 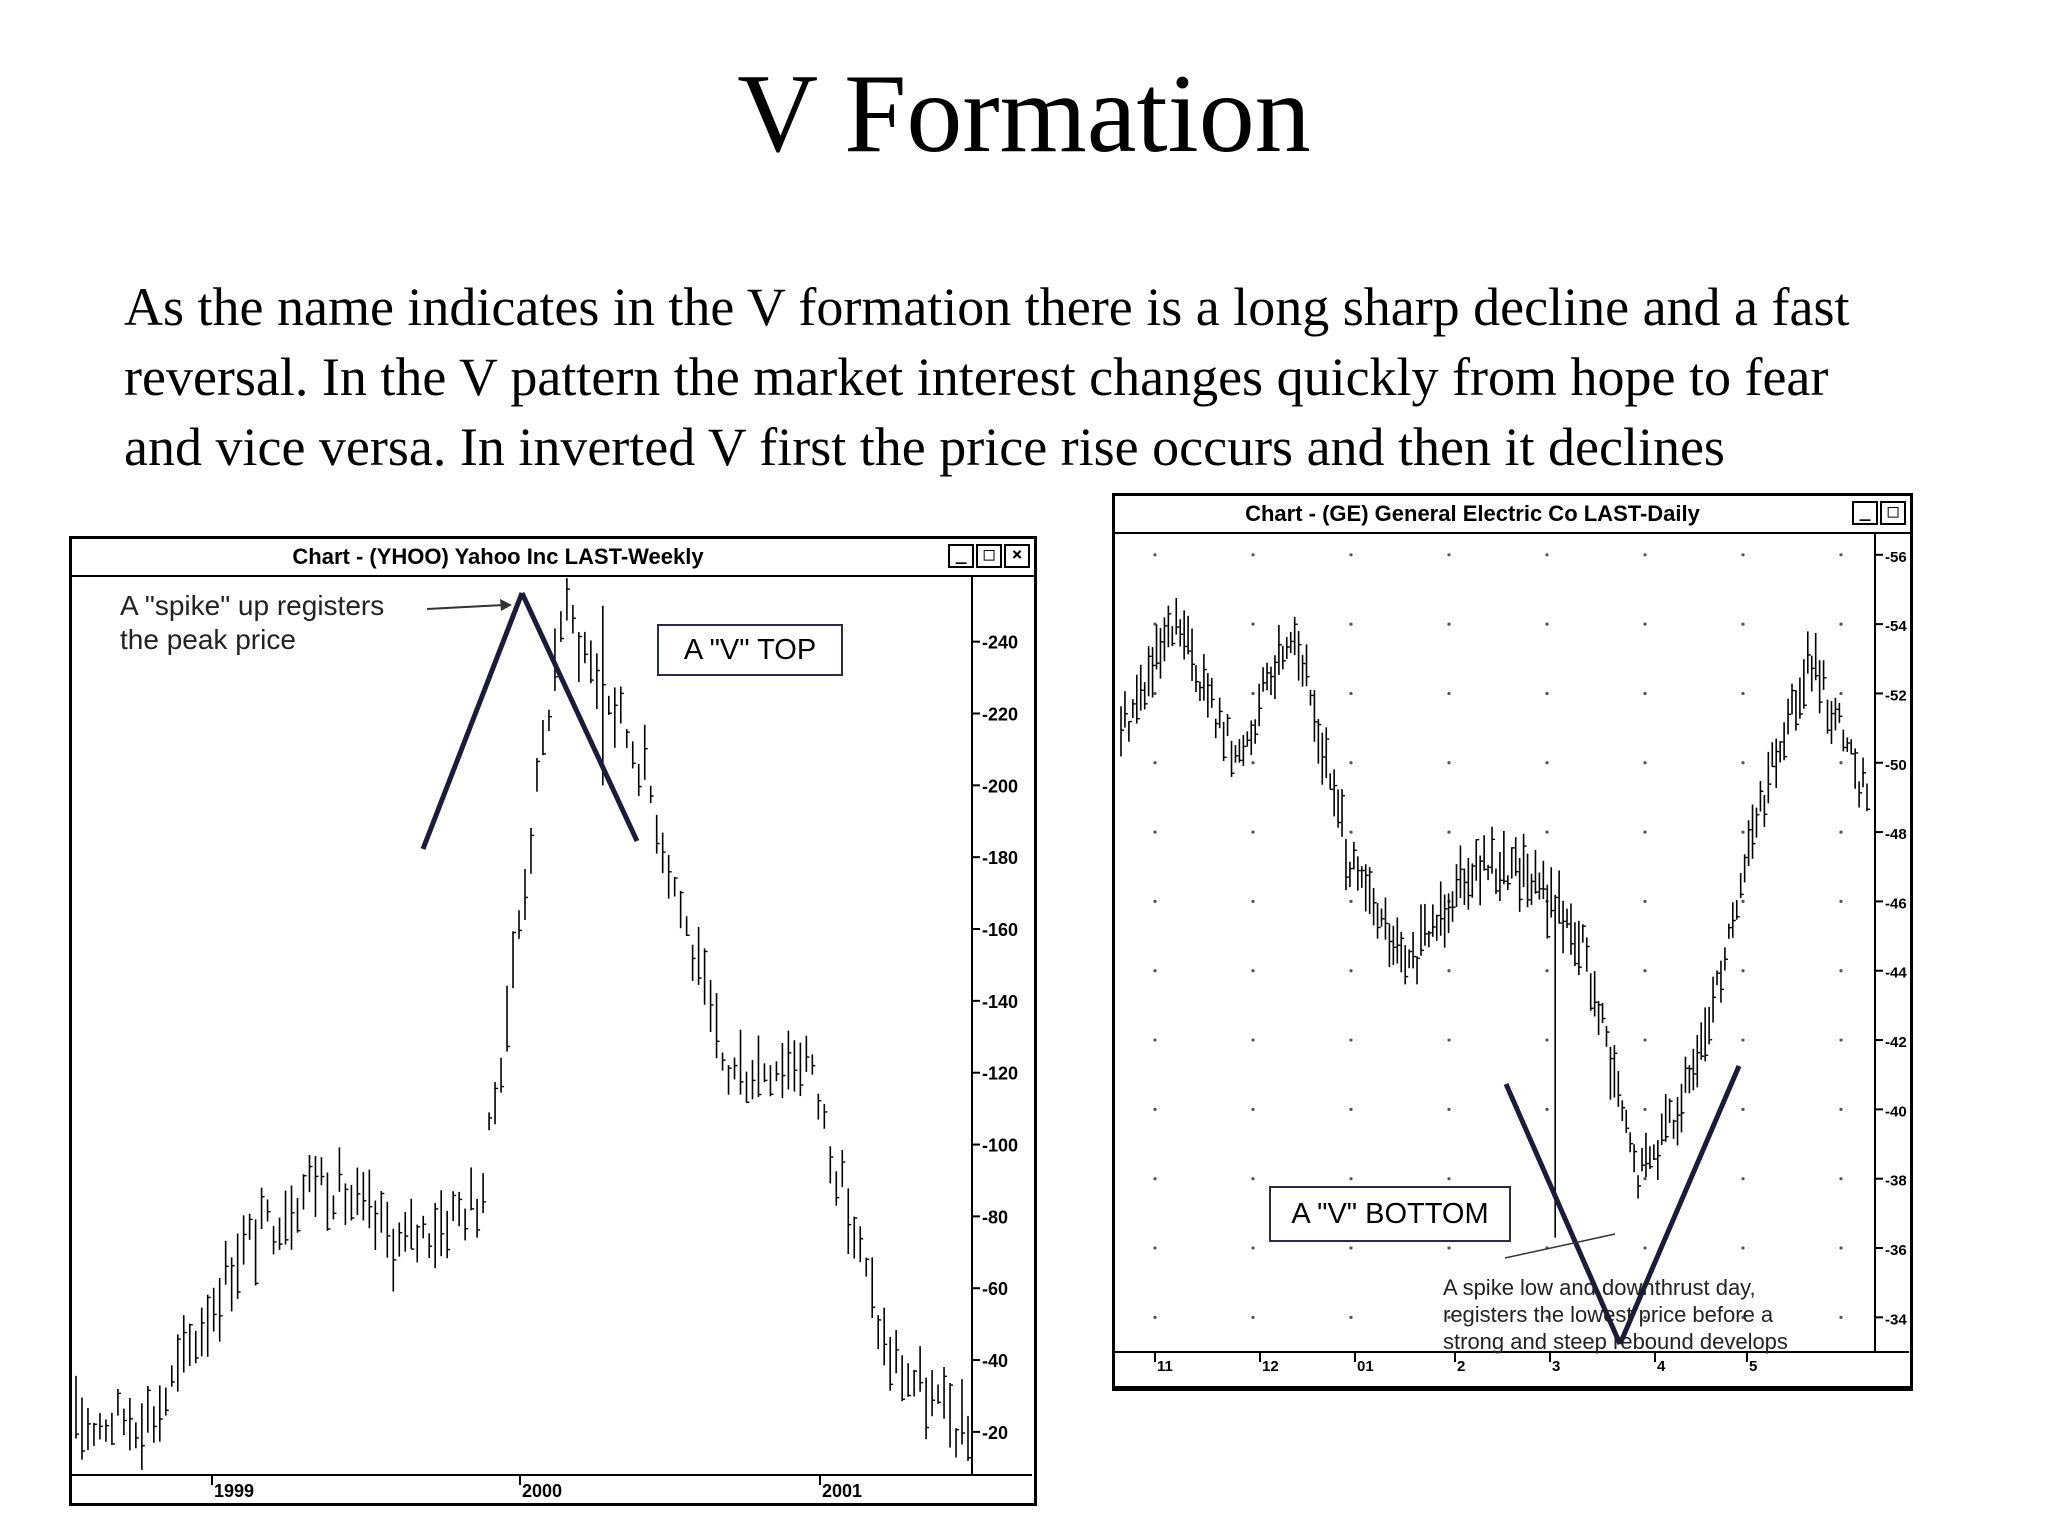 I want to click on slide-title: V Formation, so click(x=1024, y=114).